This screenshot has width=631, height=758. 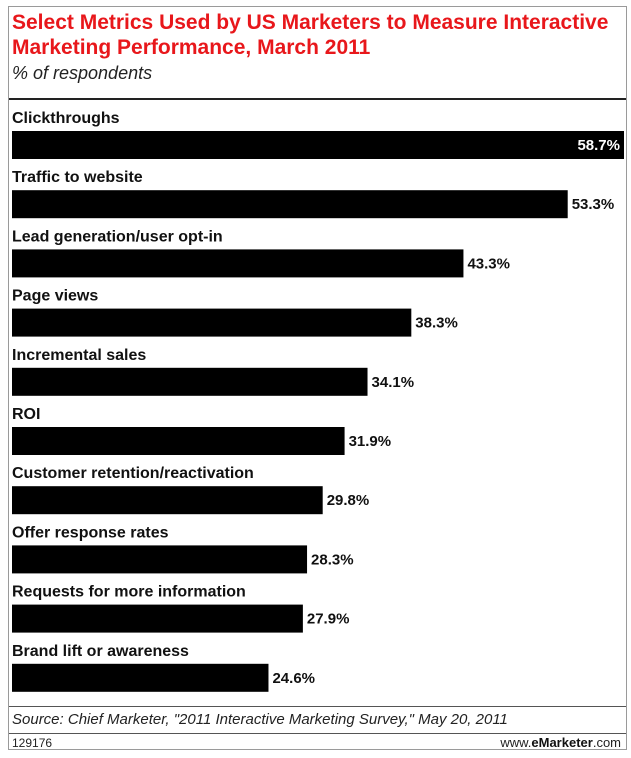 I want to click on brand-prefix: www., so click(x=516, y=742).